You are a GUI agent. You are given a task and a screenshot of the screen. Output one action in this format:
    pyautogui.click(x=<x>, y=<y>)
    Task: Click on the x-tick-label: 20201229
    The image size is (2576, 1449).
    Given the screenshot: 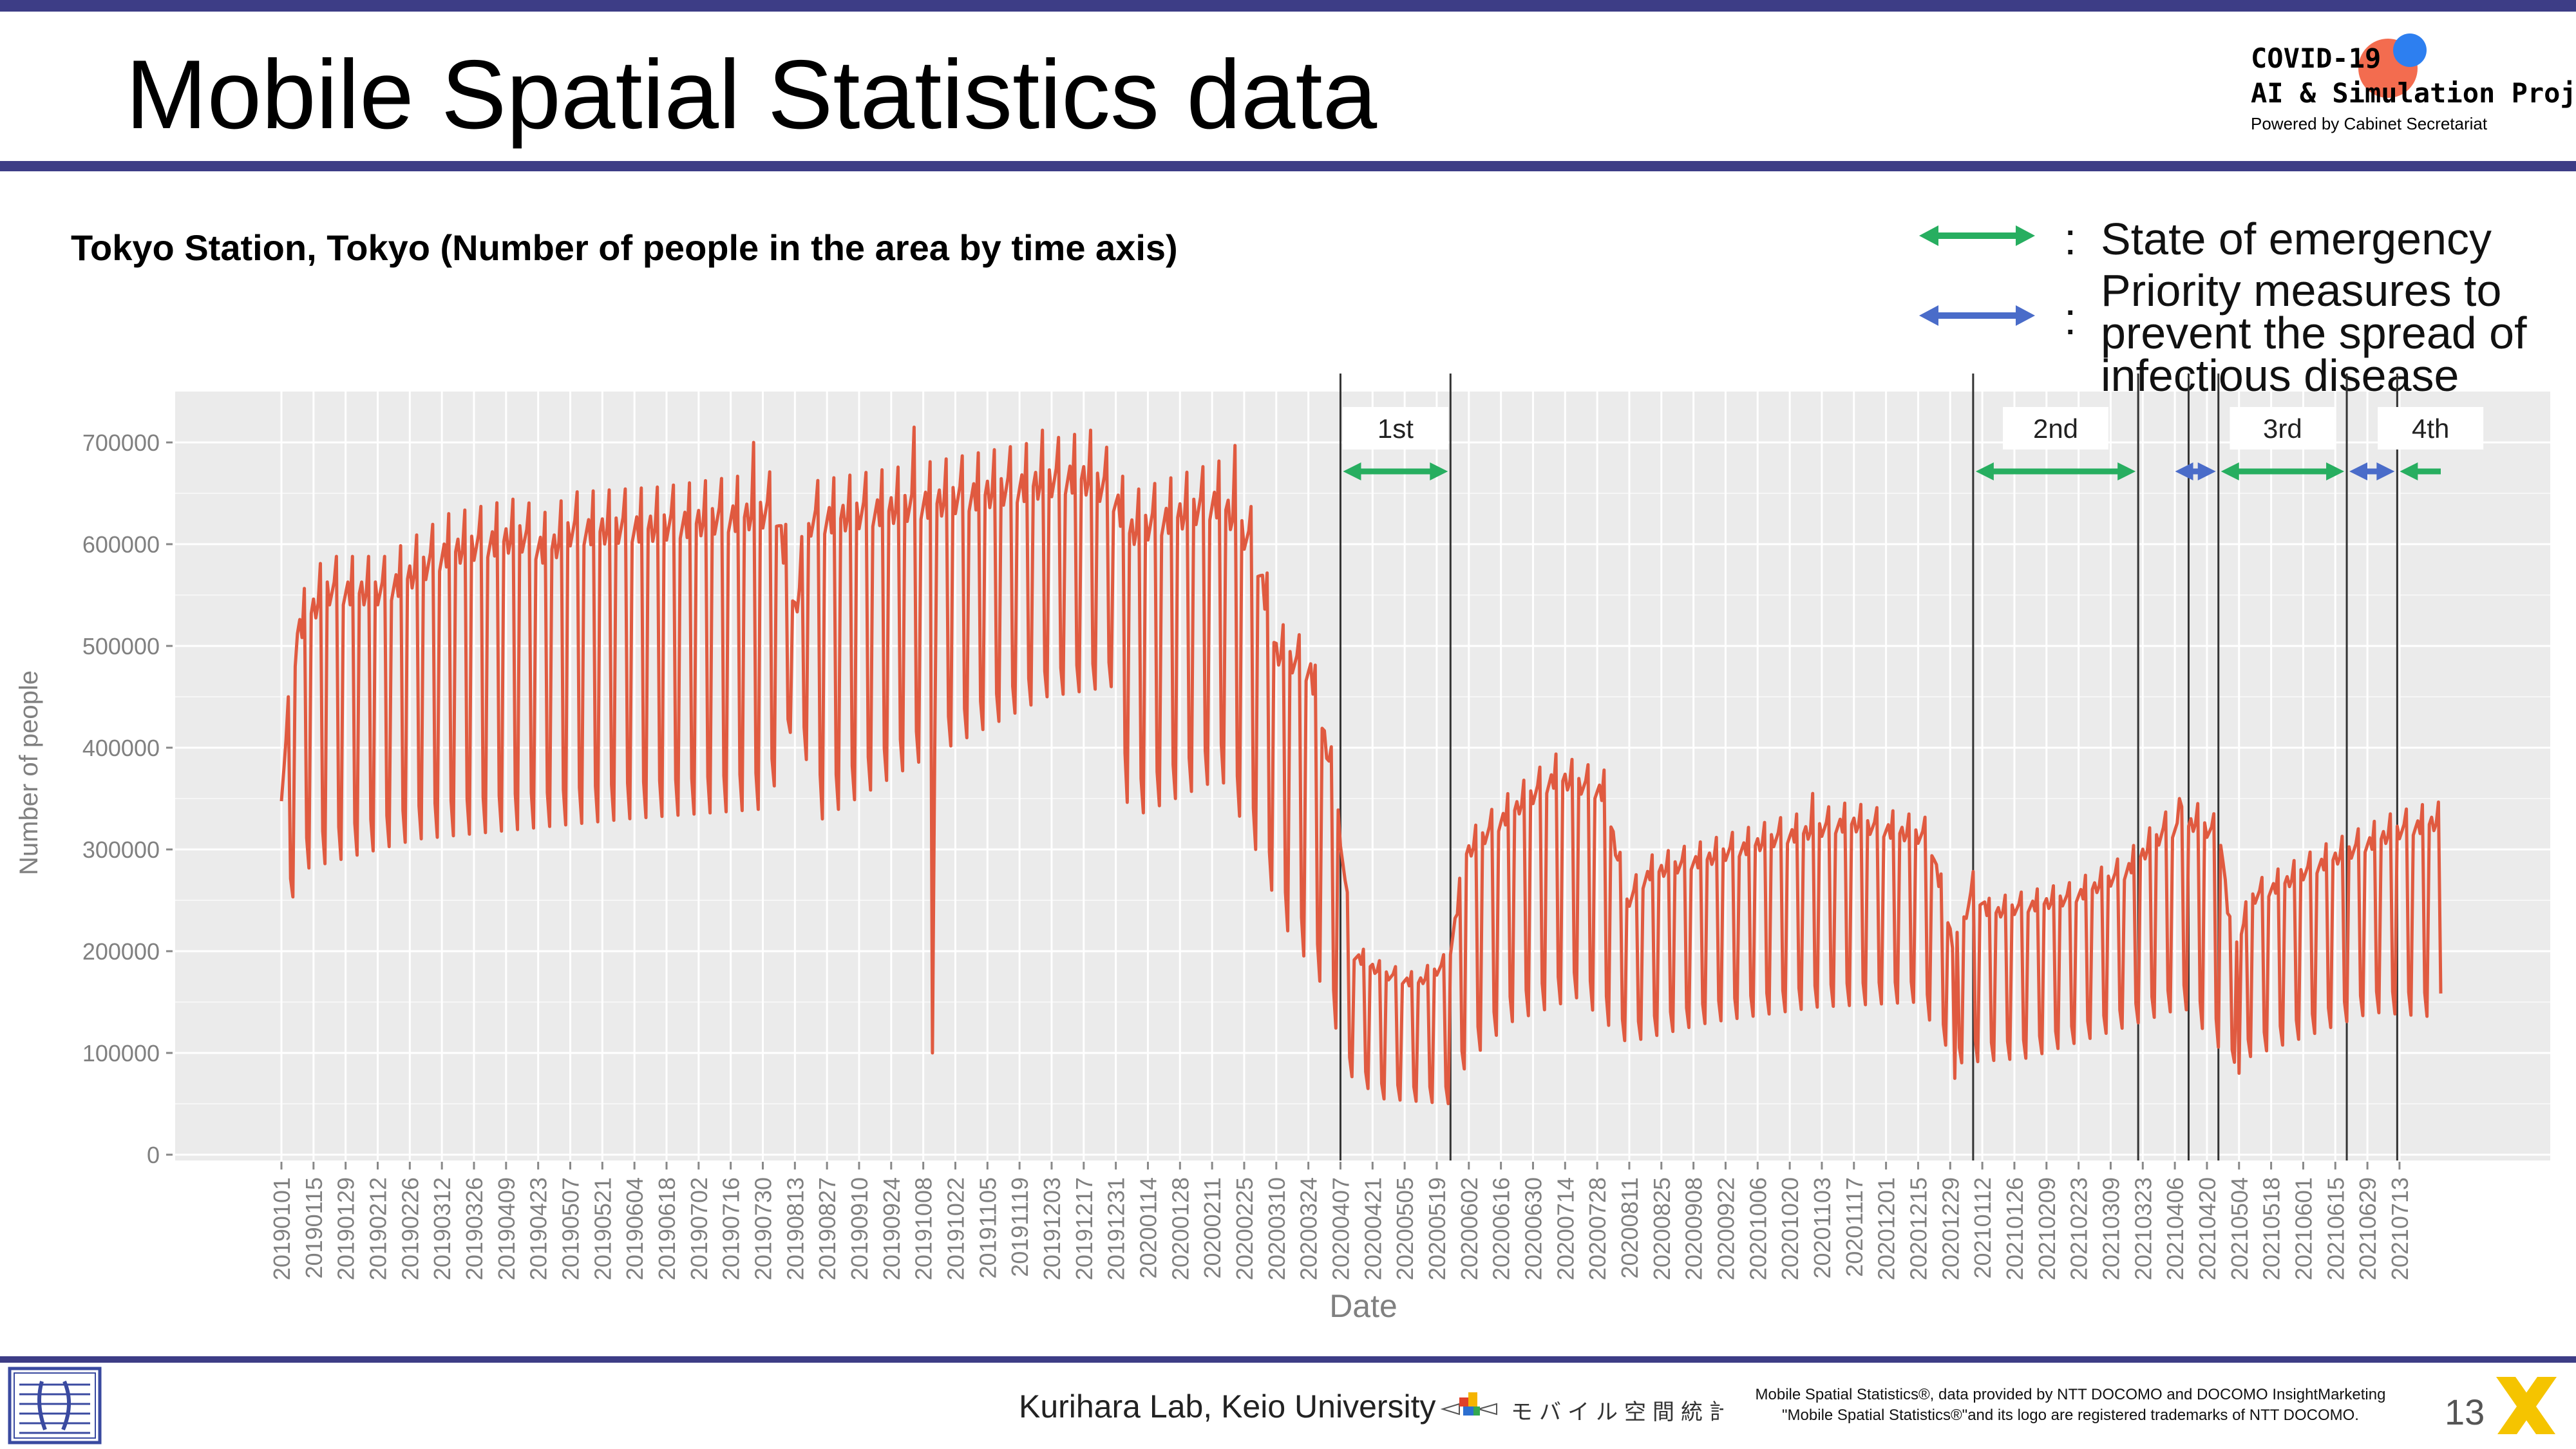 What is the action you would take?
    pyautogui.click(x=1950, y=1228)
    